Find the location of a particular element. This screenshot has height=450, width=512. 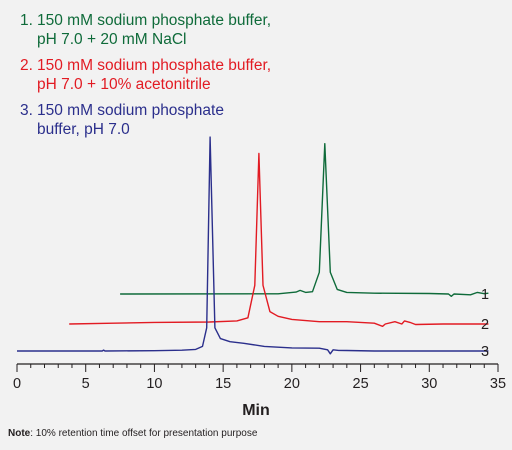

x-tick-label: 10 is located at coordinates (154, 384).